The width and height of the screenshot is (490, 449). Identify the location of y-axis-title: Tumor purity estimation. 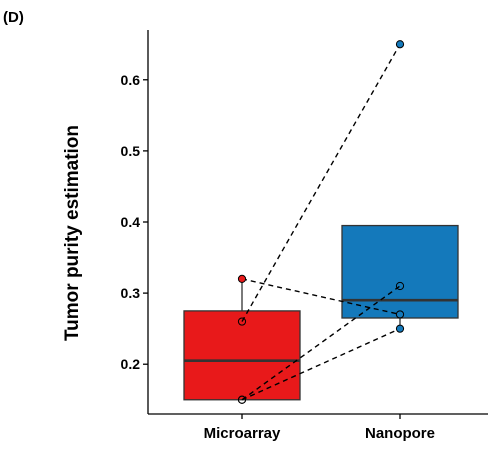
(72, 233).